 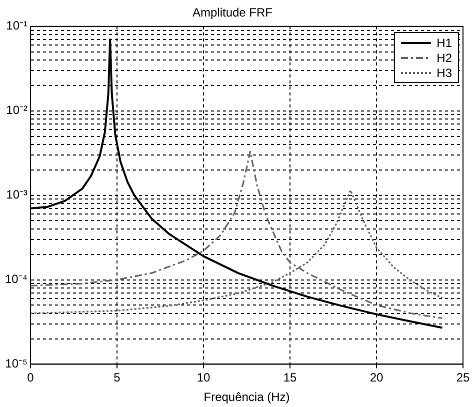 What do you see at coordinates (444, 57) in the screenshot?
I see `legend-label: H2` at bounding box center [444, 57].